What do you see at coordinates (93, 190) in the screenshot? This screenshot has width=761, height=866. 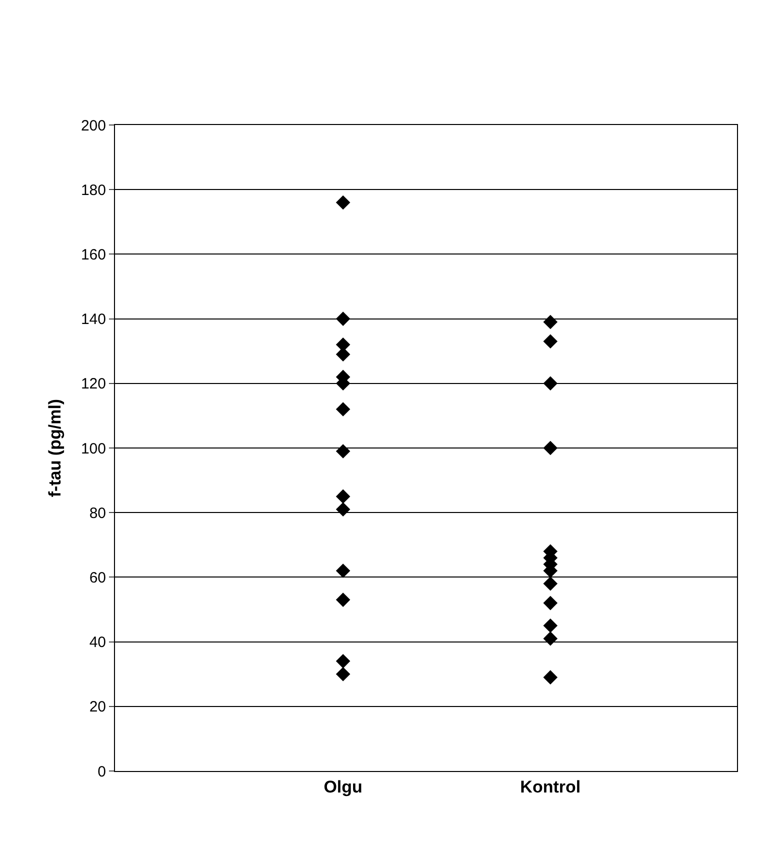 I see `y-tick-label: 180` at bounding box center [93, 190].